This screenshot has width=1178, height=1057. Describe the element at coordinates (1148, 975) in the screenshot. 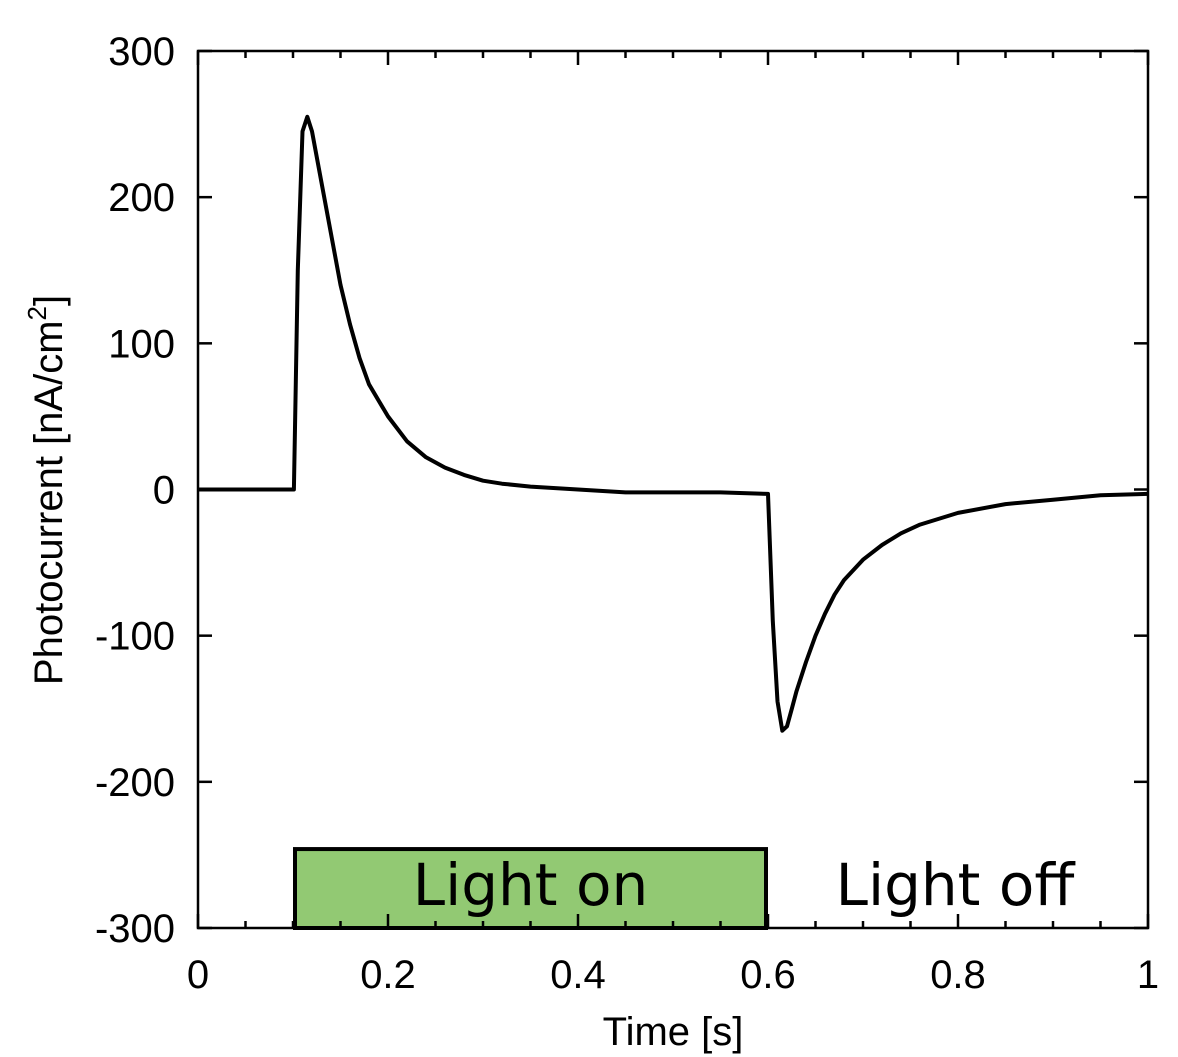

I see `x-tick-label: 1` at that location.